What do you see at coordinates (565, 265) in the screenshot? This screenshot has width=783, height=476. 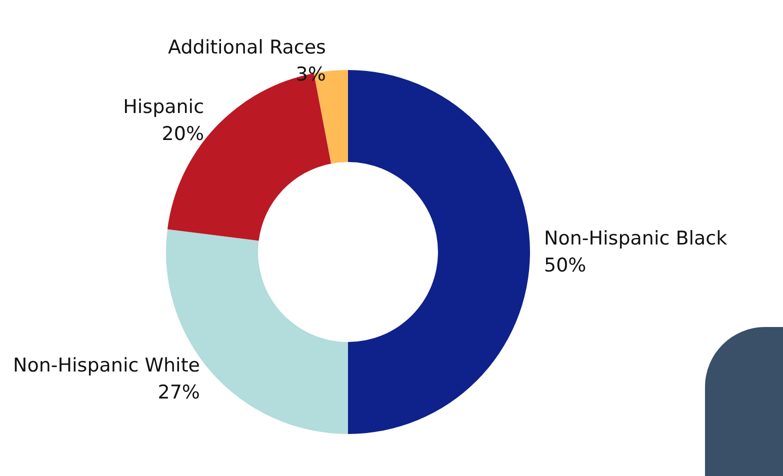 I see `data-label: 50%` at bounding box center [565, 265].